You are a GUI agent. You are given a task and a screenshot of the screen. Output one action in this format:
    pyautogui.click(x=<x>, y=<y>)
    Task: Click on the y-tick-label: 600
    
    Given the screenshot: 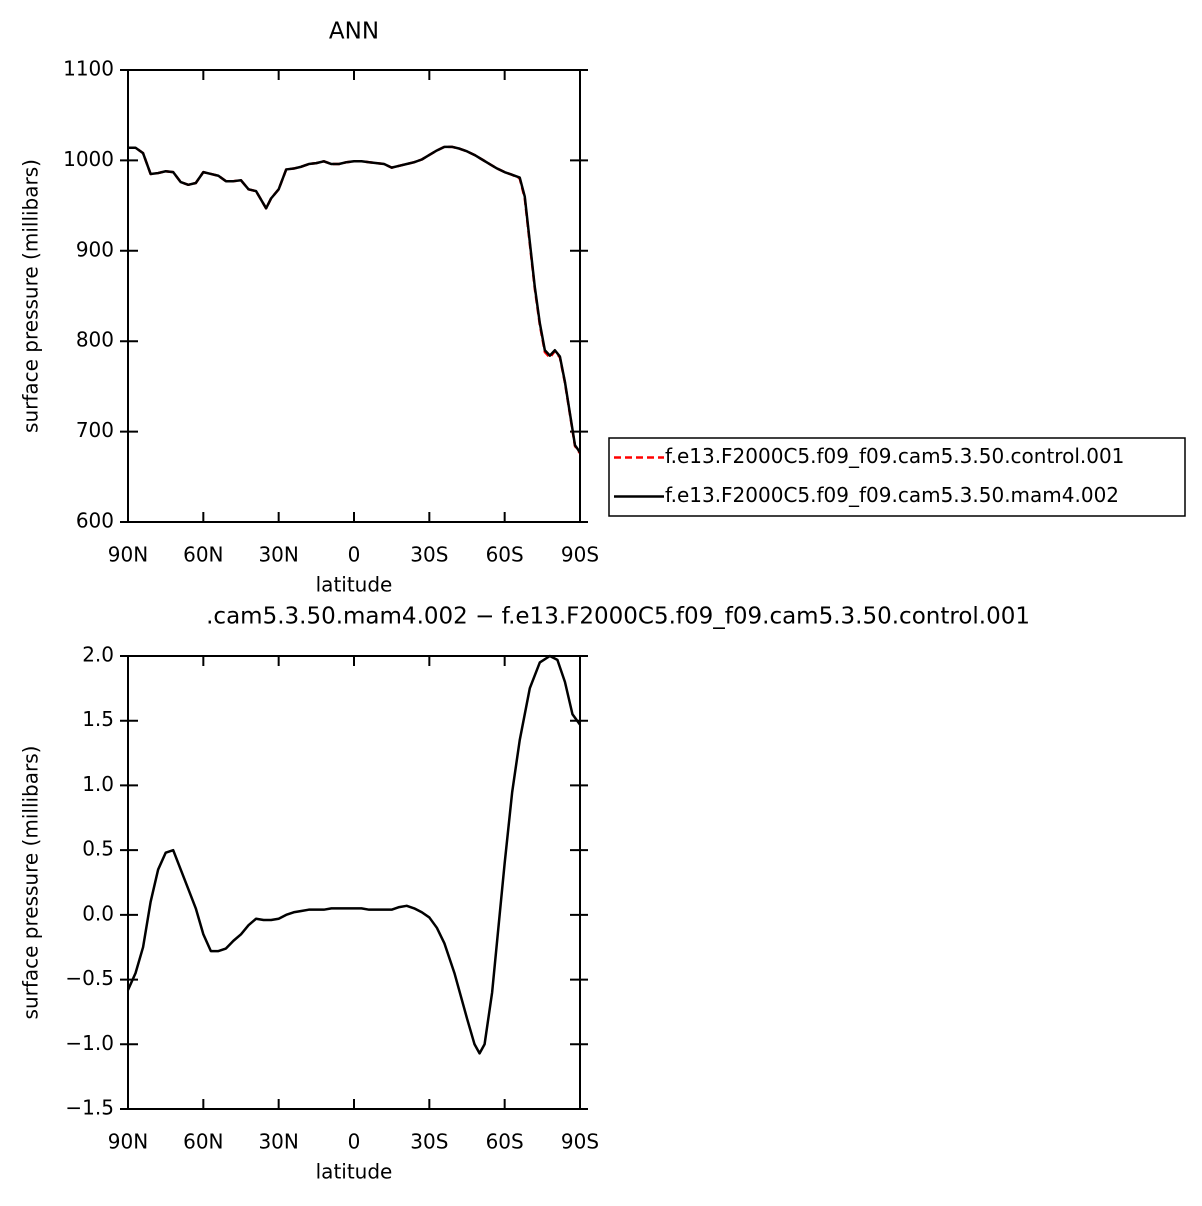 What is the action you would take?
    pyautogui.click(x=95, y=521)
    